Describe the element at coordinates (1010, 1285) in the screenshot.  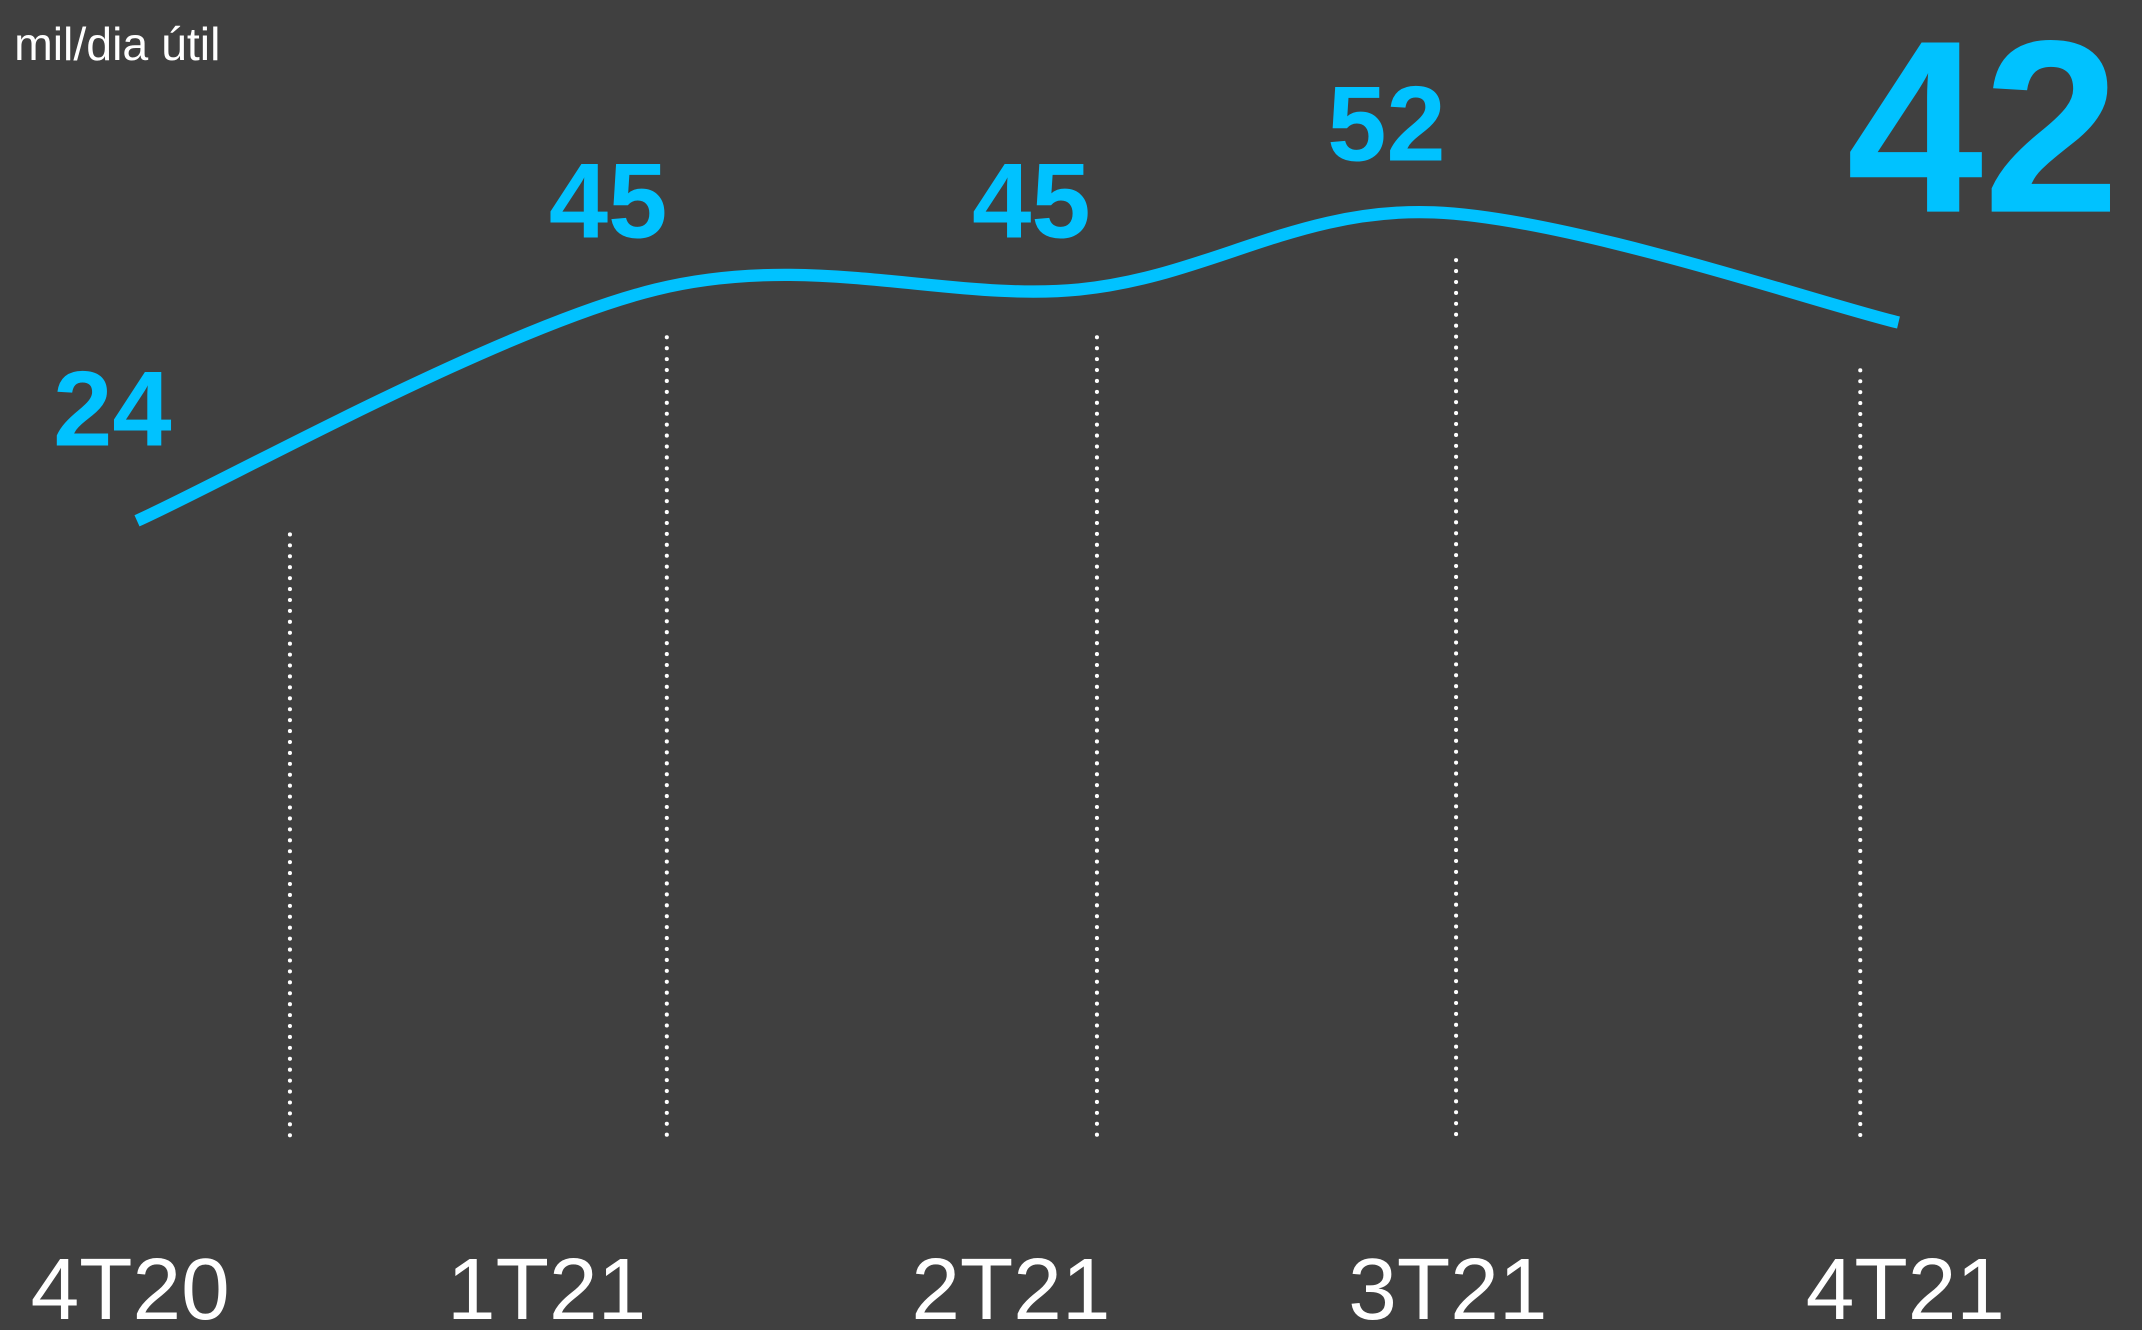
I see `x-tick-label: 2T21` at that location.